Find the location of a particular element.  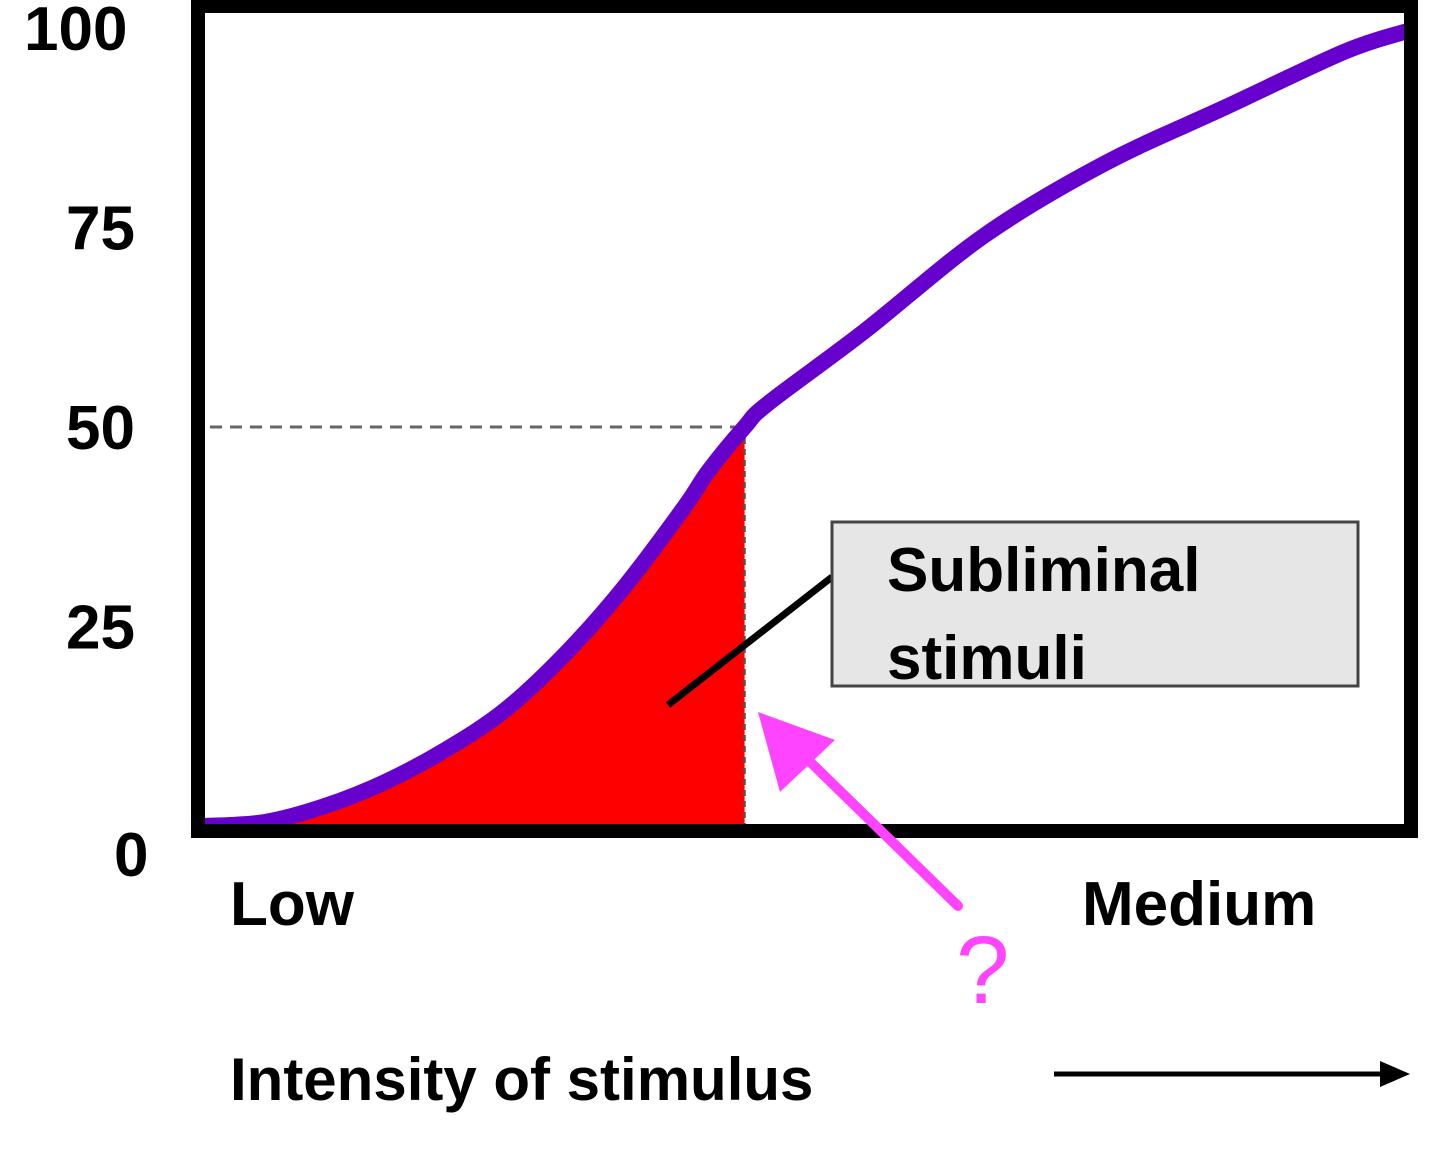

y-tick-label-0: 0 is located at coordinates (131, 855).